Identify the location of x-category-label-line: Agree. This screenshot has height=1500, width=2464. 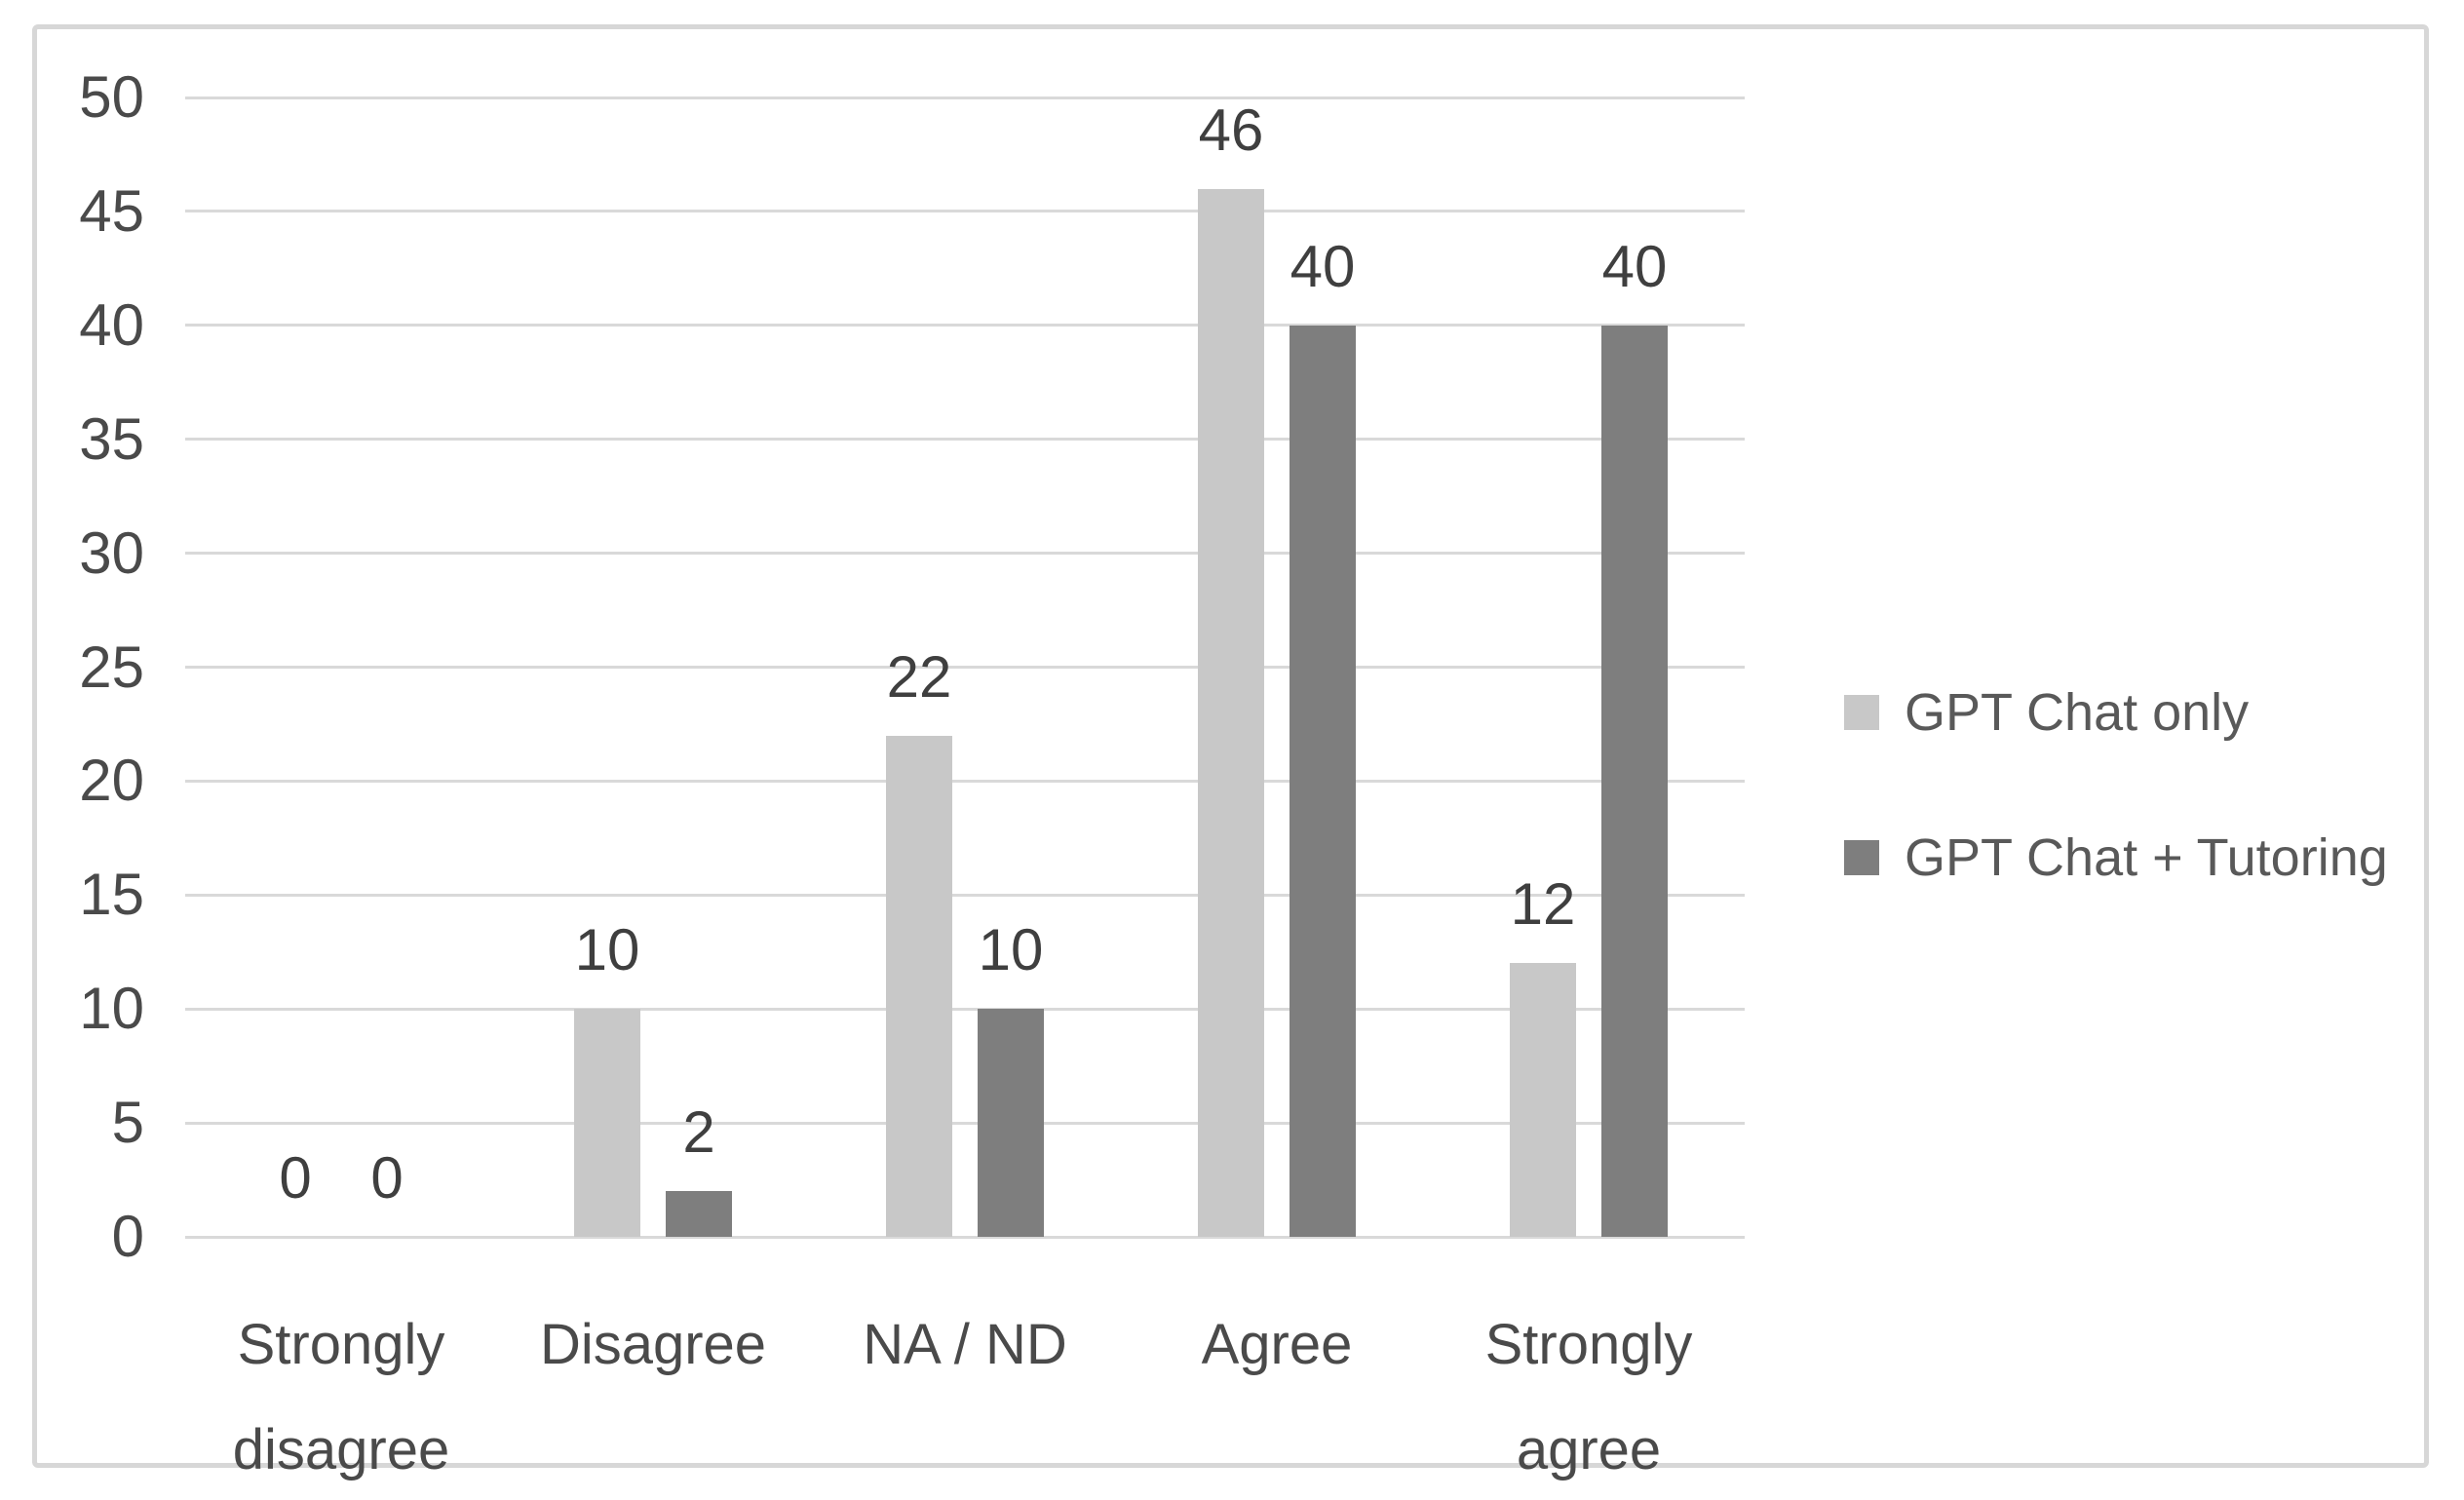
(1277, 1344).